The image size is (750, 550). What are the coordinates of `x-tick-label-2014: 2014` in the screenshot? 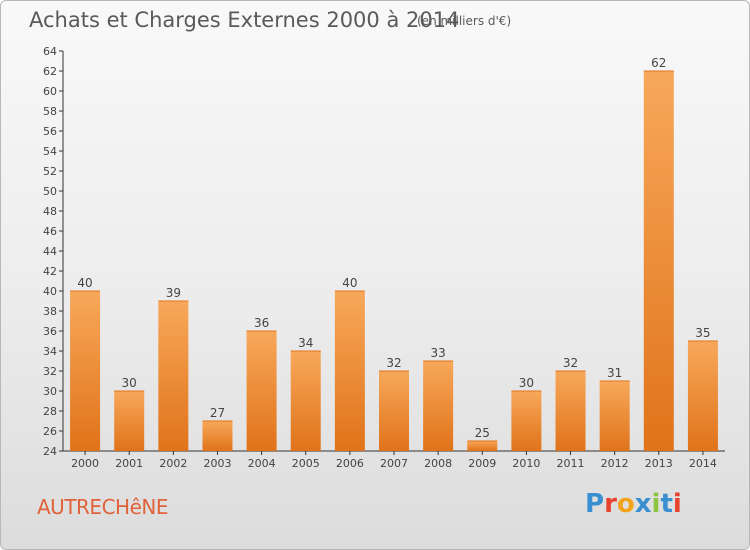 It's located at (703, 463).